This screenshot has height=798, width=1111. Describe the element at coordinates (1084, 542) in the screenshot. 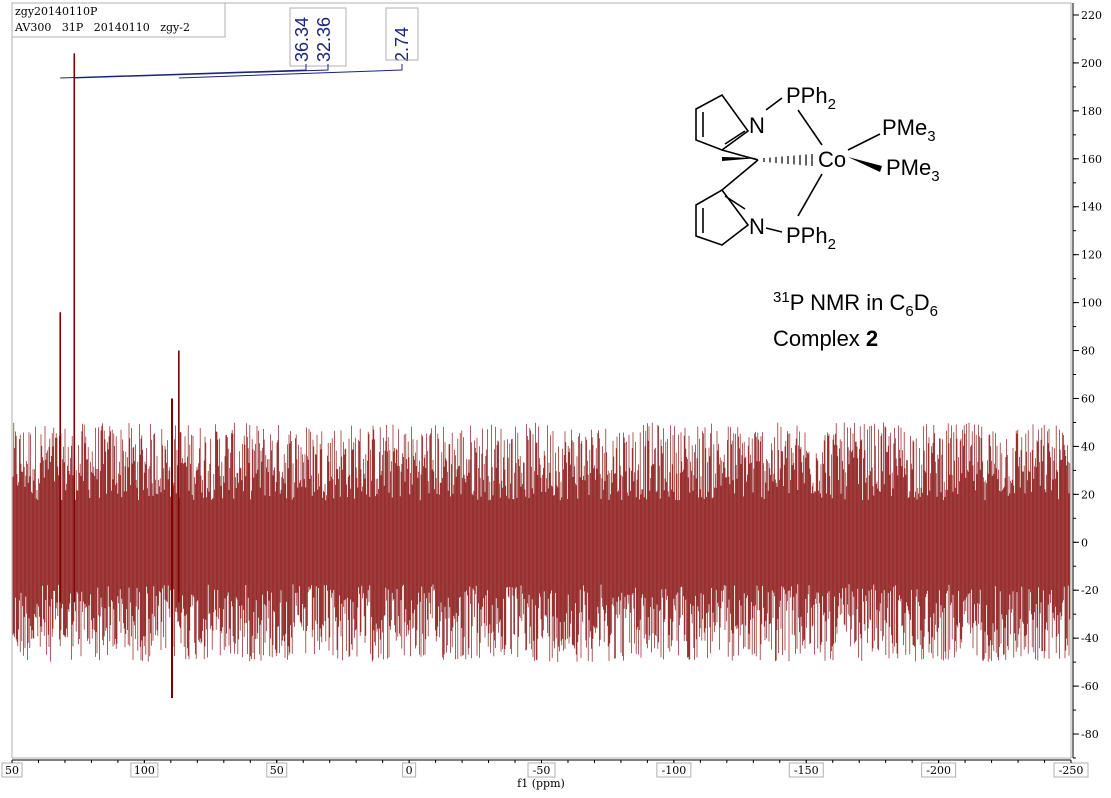

I see `y-tick-label: 0` at that location.